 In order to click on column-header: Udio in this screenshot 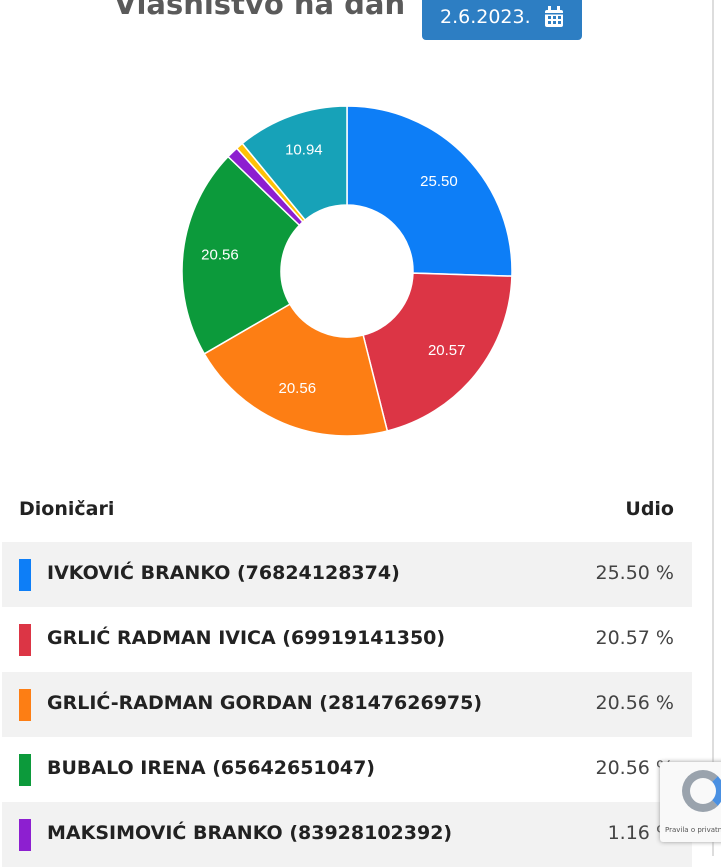, I will do `click(649, 509)`.